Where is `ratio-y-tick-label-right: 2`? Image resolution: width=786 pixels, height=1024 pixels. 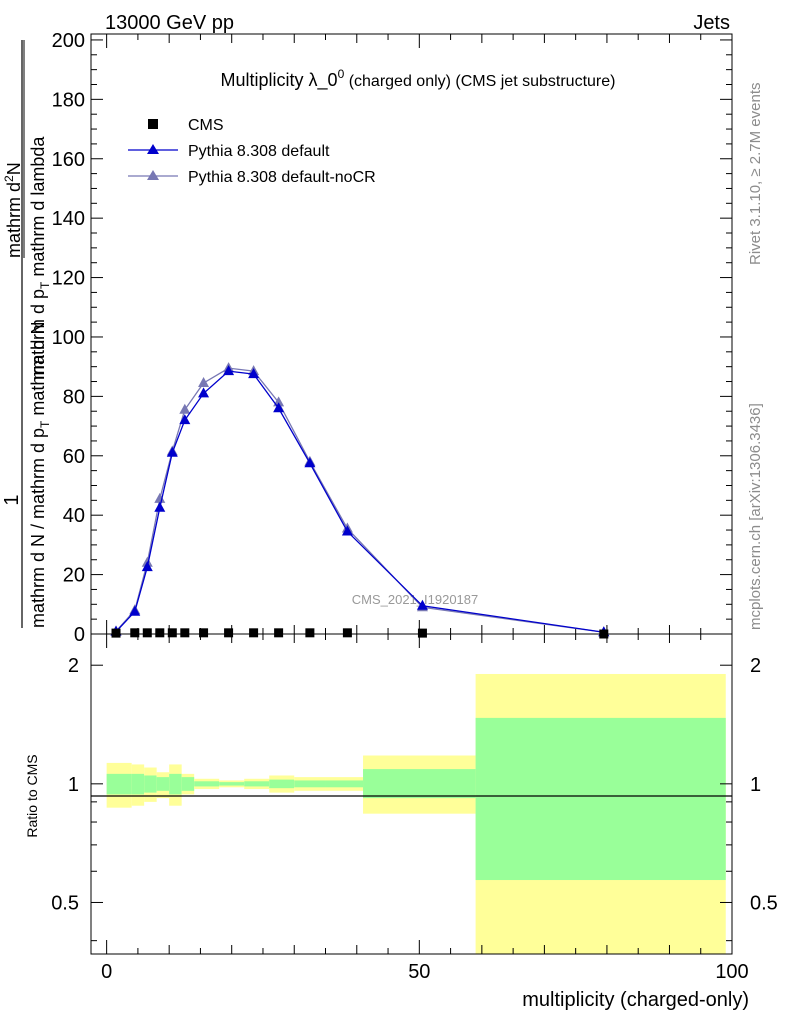 ratio-y-tick-label-right: 2 is located at coordinates (755, 666).